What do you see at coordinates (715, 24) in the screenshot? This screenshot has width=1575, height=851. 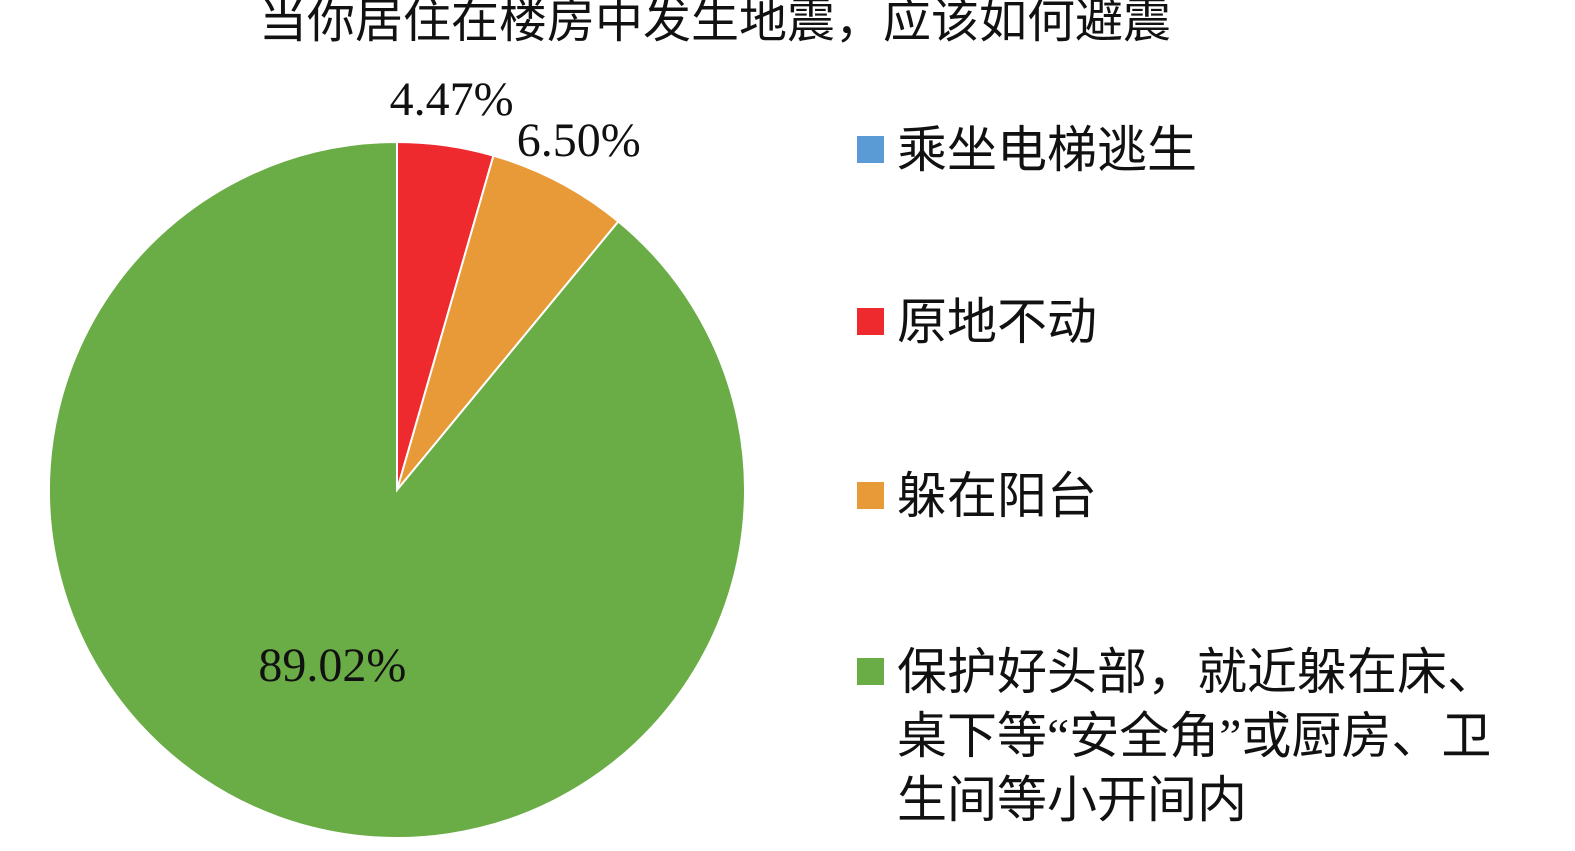 I see `chart-title: 当你居住在楼房中发生地震，应该如何避震` at bounding box center [715, 24].